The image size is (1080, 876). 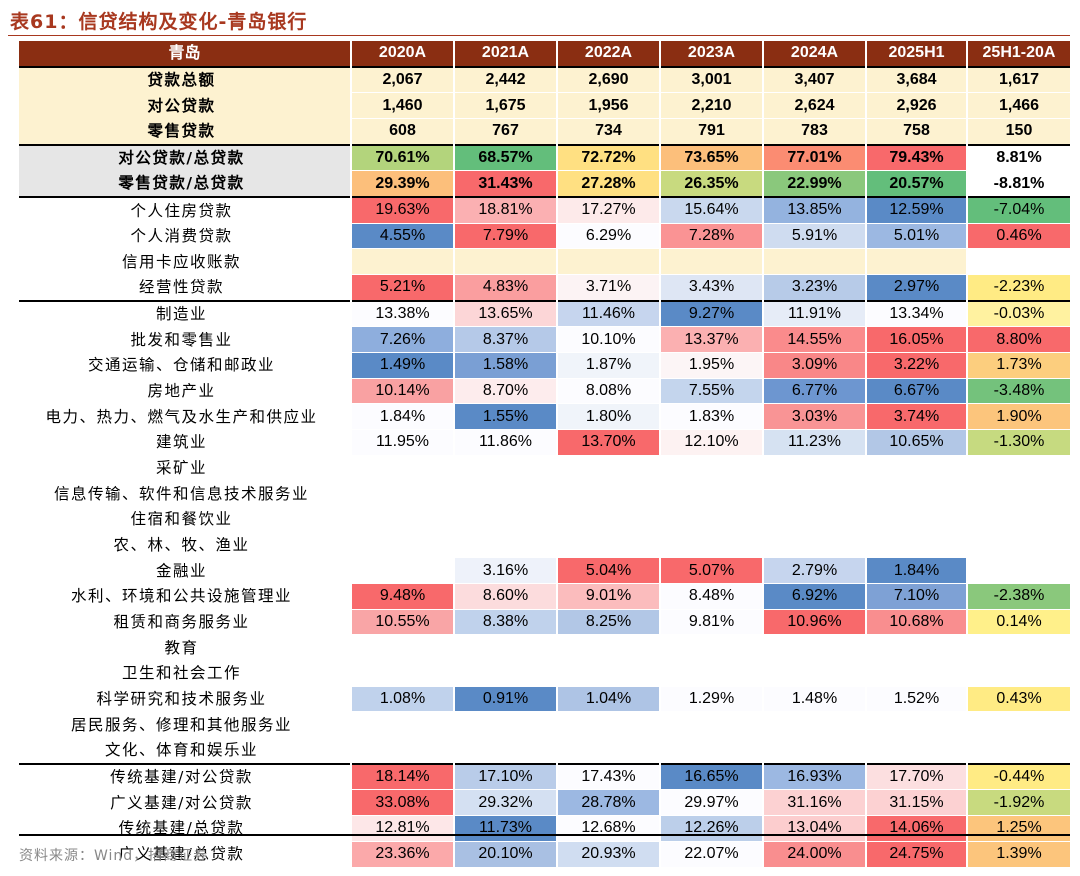 I want to click on data-cell: 150, so click(x=1018, y=131).